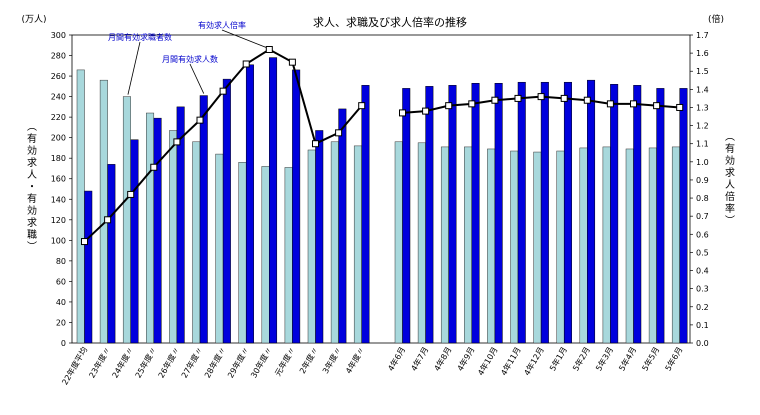 The image size is (760, 415). What do you see at coordinates (169, 362) in the screenshot?
I see `category-label: 26年度〃` at bounding box center [169, 362].